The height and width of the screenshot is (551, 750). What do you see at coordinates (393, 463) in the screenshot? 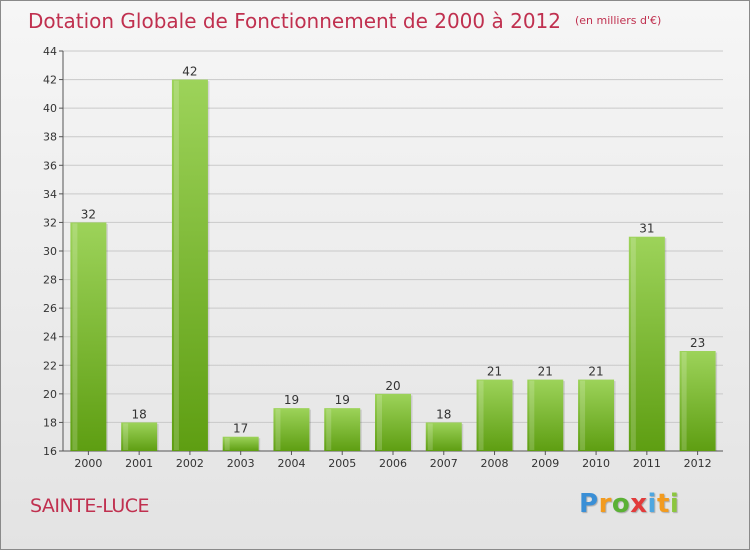
I see `x-tick-label: 2006` at bounding box center [393, 463].